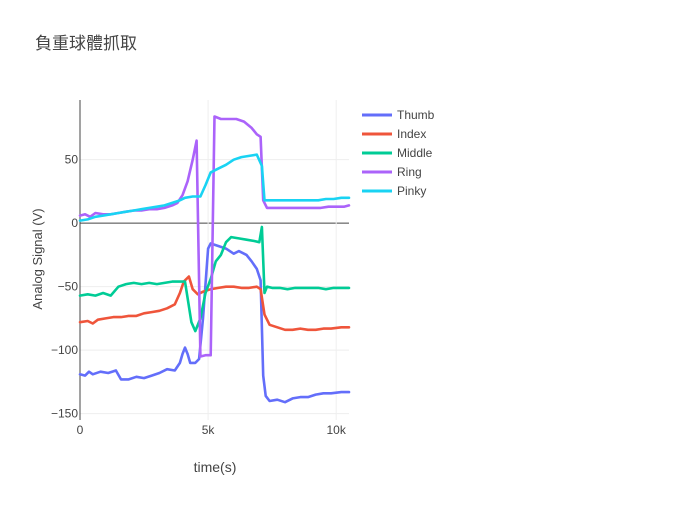 This screenshot has height=505, width=700. Describe the element at coordinates (209, 430) in the screenshot. I see `x-tick-label: 5k` at that location.